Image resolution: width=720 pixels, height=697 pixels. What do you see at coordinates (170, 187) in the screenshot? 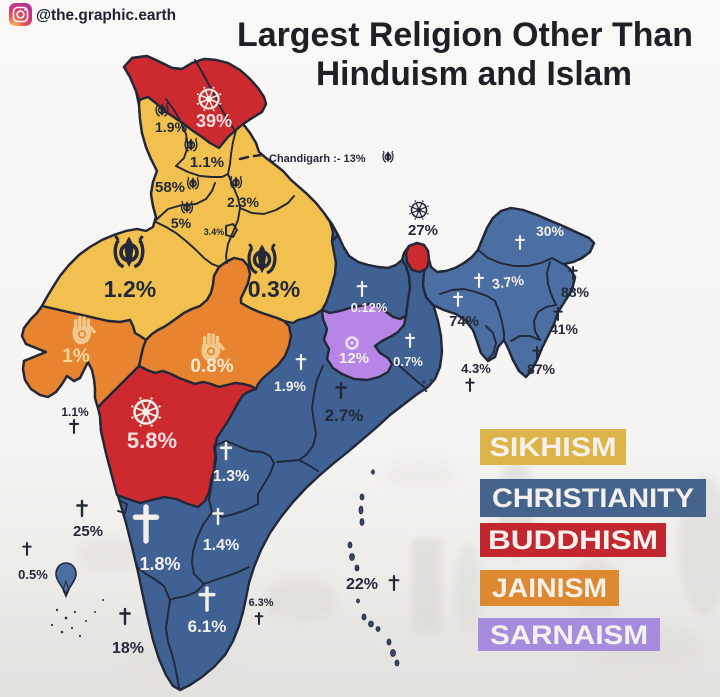
I see `svg-text: 58%` at bounding box center [170, 187].